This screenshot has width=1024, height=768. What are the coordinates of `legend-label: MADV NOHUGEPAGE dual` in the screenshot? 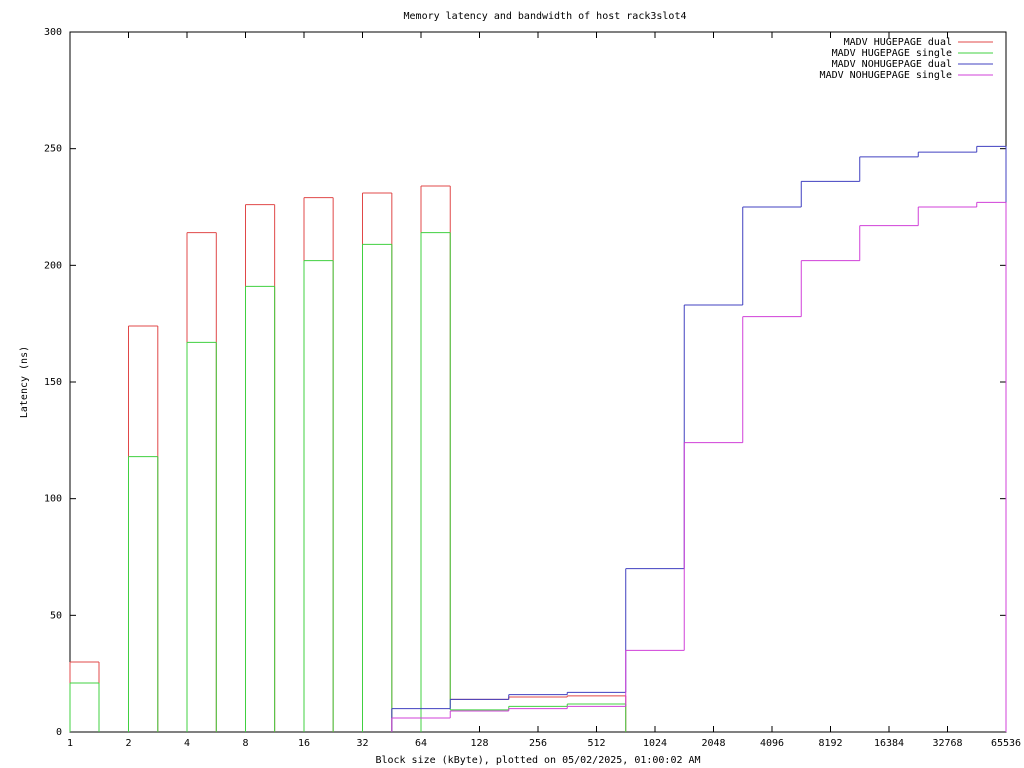 It's located at (892, 64).